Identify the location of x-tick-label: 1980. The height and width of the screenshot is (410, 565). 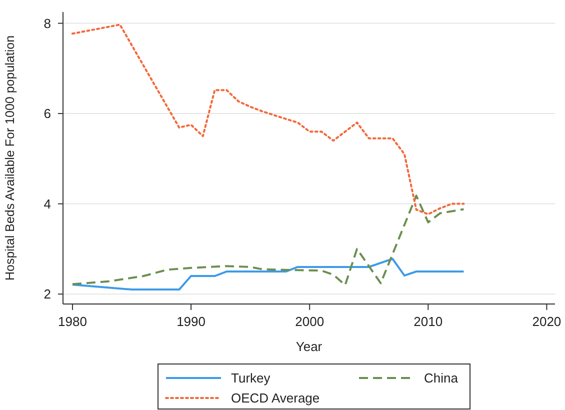
(72, 321).